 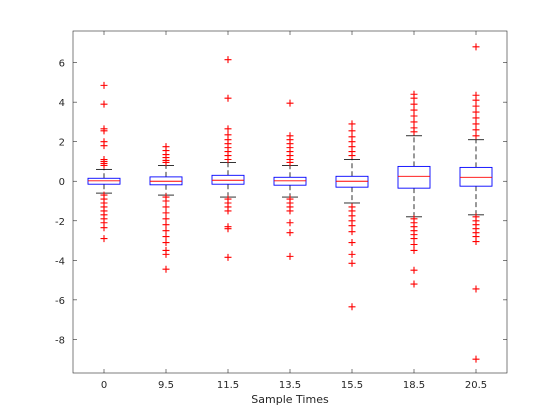 I want to click on x-axis-label: Sample Times, so click(x=290, y=399).